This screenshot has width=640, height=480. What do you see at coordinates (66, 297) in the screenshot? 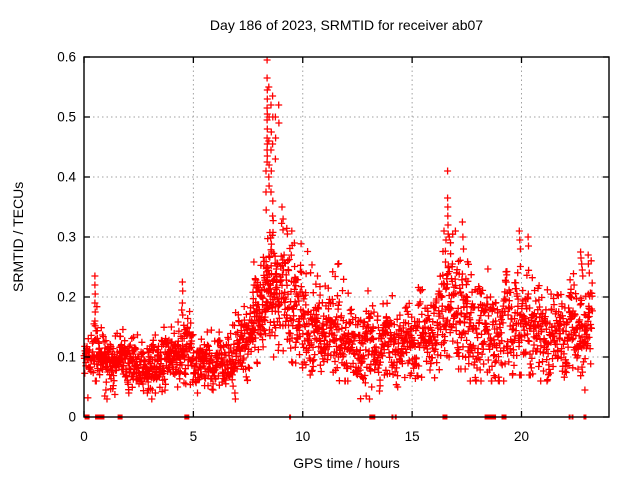
I see `y-tick-label: 0.2` at bounding box center [66, 297].